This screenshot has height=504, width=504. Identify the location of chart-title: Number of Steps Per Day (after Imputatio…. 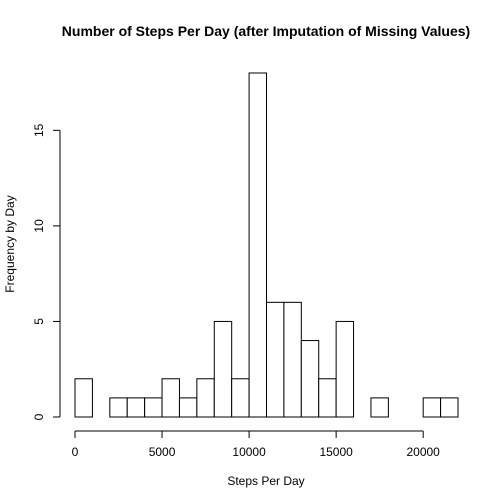
(266, 31).